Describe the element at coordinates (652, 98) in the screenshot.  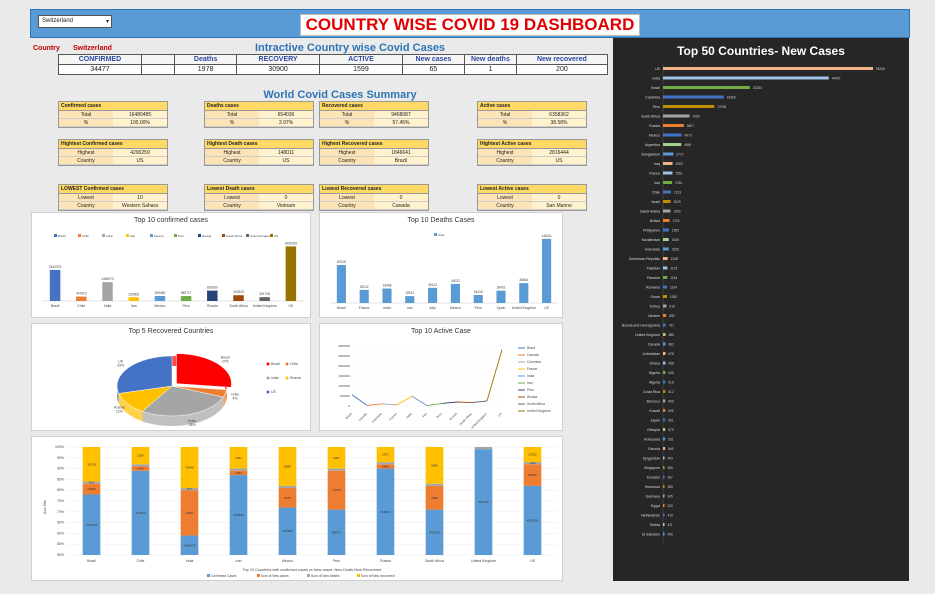
I see `y-tick-label: Colombia` at that location.